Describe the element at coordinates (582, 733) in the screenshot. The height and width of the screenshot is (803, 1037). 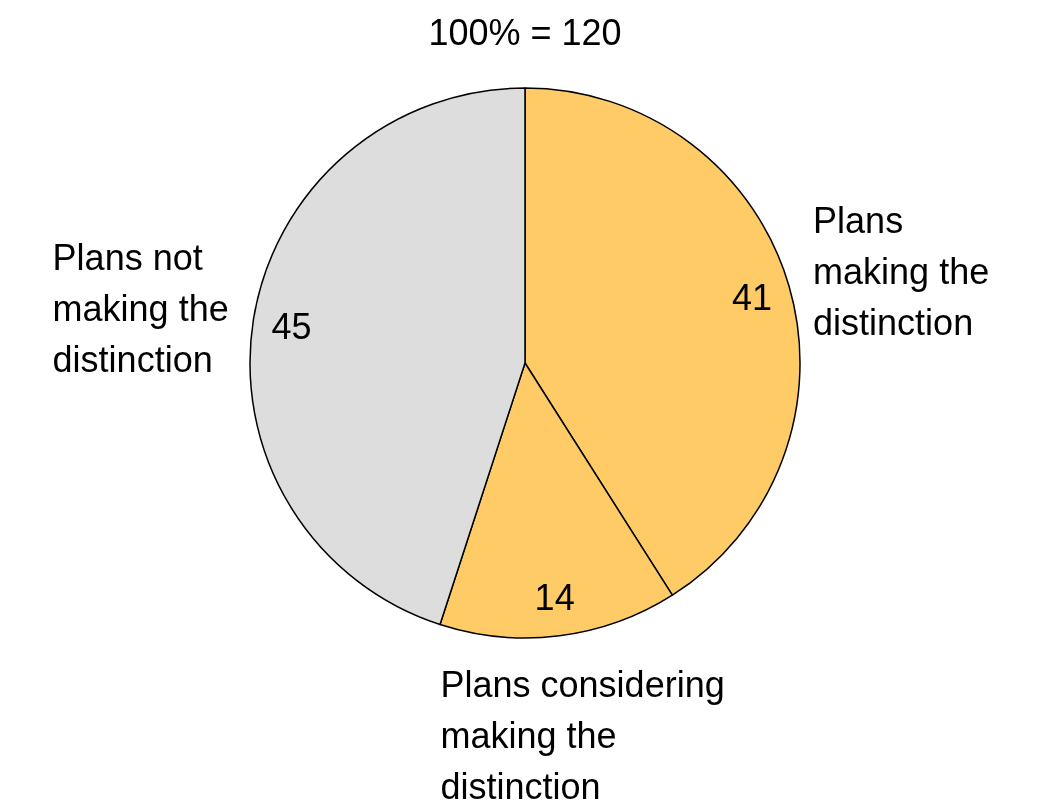
I see `slice-label: Plans considering making the distinction` at that location.